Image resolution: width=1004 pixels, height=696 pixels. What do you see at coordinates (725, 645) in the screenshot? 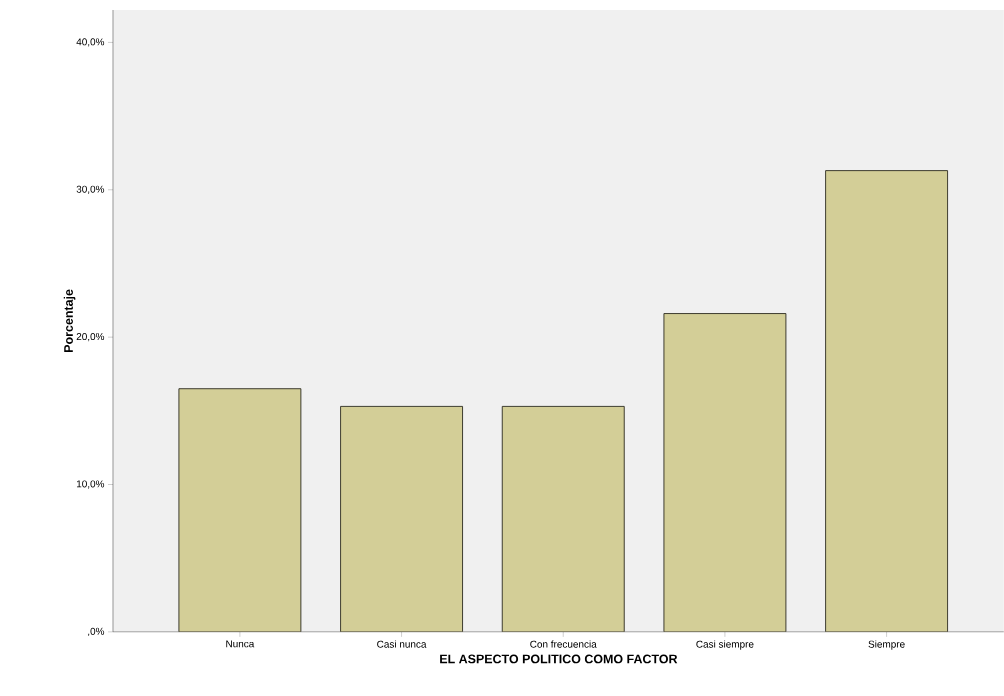
I see `x-tick-label: Casi siempre` at bounding box center [725, 645].